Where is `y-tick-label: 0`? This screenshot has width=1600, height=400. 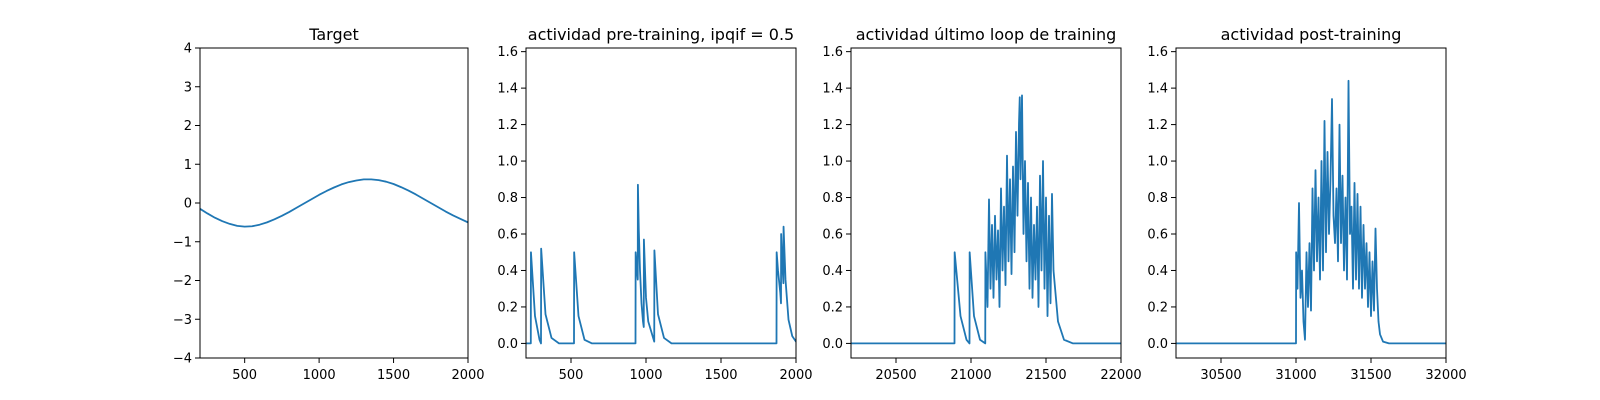 y-tick-label: 0 is located at coordinates (188, 204).